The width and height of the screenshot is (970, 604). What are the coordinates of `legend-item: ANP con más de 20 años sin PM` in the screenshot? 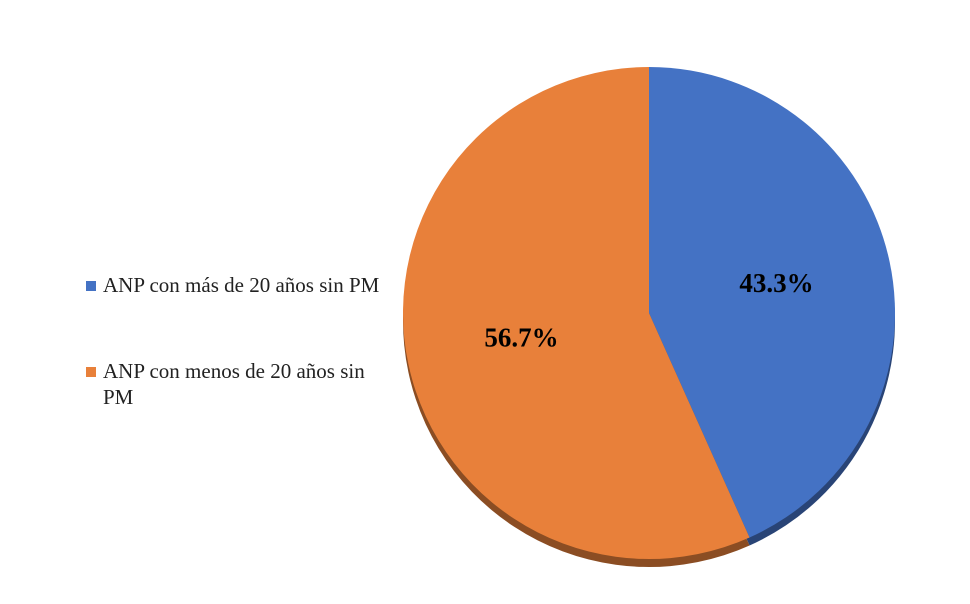 It's located at (236, 285).